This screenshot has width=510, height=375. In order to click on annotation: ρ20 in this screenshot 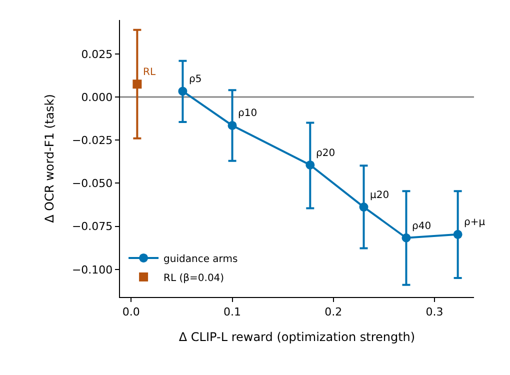, I will do `click(326, 153)`.